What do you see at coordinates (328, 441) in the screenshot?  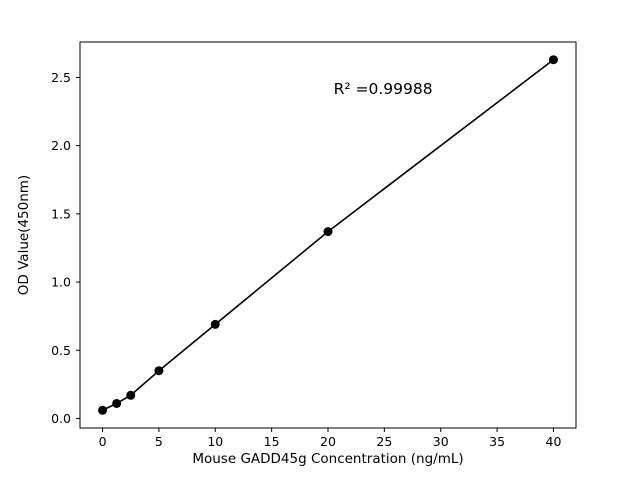 I see `x-tick-label: 20` at bounding box center [328, 441].